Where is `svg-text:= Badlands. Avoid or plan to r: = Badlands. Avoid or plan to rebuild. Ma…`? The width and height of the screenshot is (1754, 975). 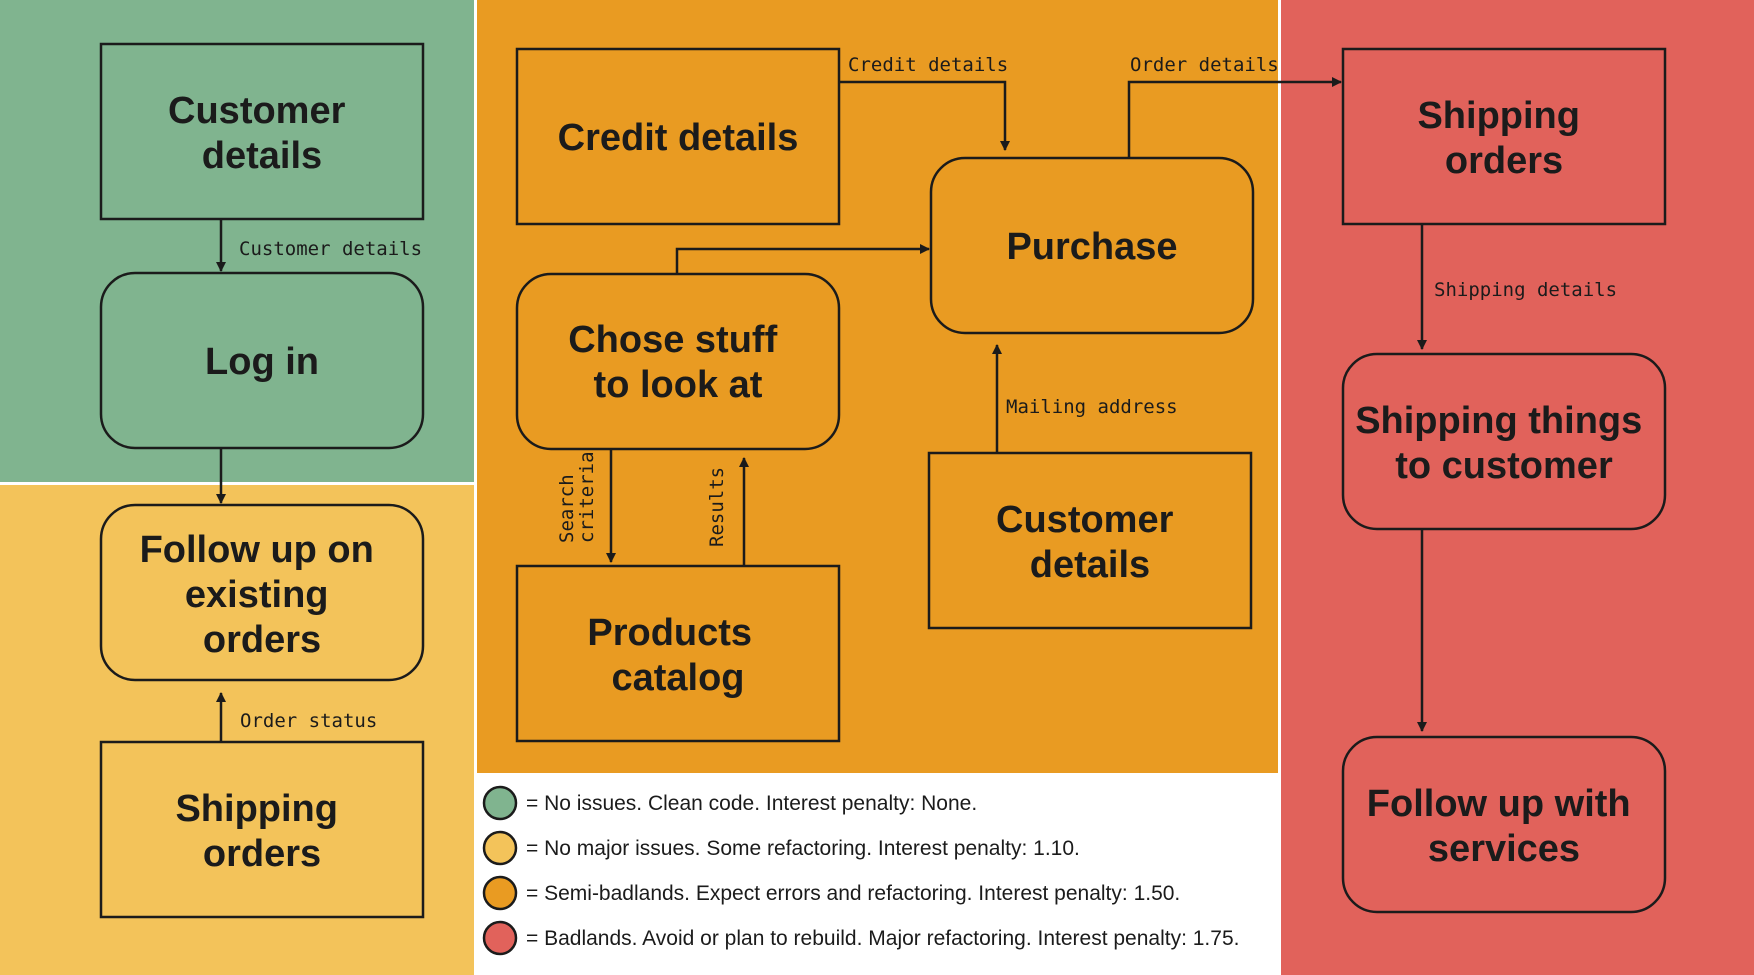 svg-text:= Badlands. Avoid or plan to r: = Badlands. Avoid or plan to rebuild. Ma… is located at coordinates (882, 938).